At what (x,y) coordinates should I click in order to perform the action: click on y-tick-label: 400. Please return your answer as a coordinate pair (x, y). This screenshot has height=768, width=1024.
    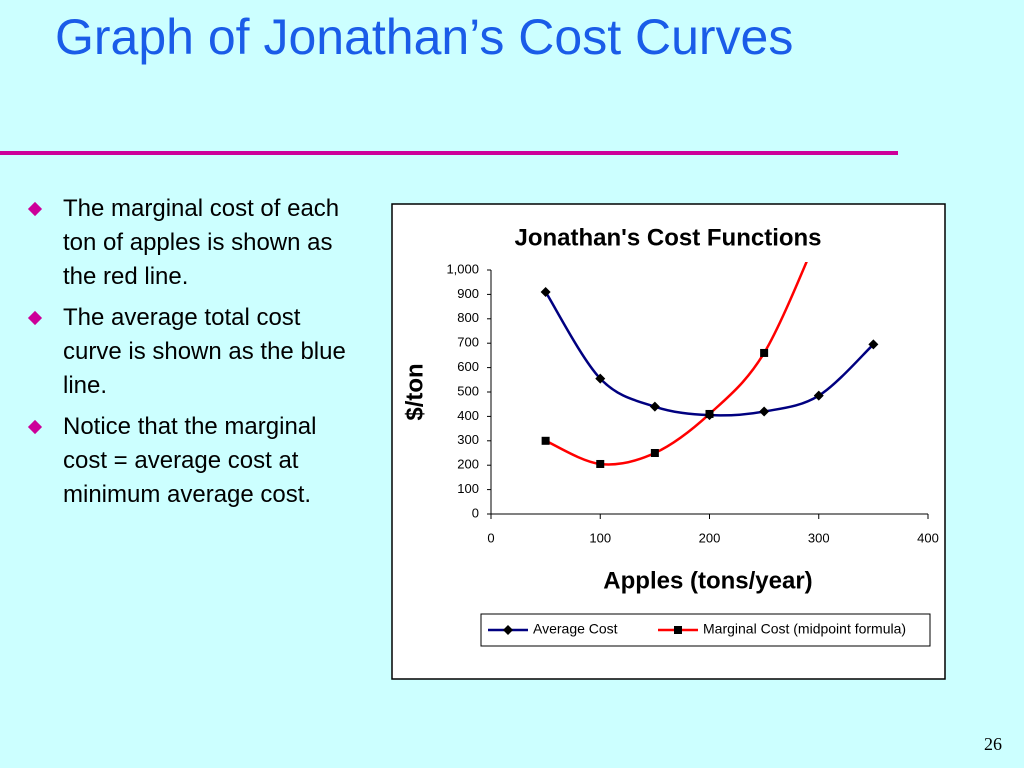
    Looking at the image, I should click on (468, 415).